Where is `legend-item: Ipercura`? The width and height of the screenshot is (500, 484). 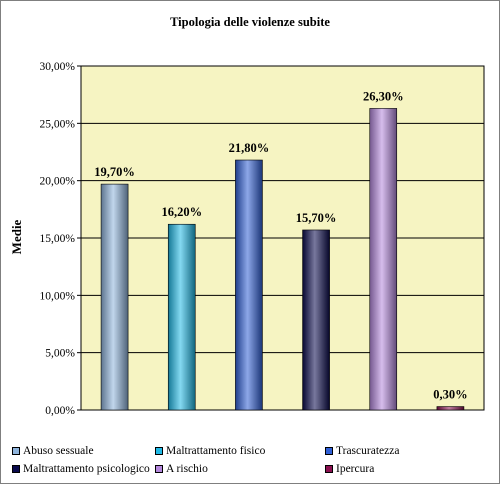
legend-item: Ipercura is located at coordinates (349, 469).